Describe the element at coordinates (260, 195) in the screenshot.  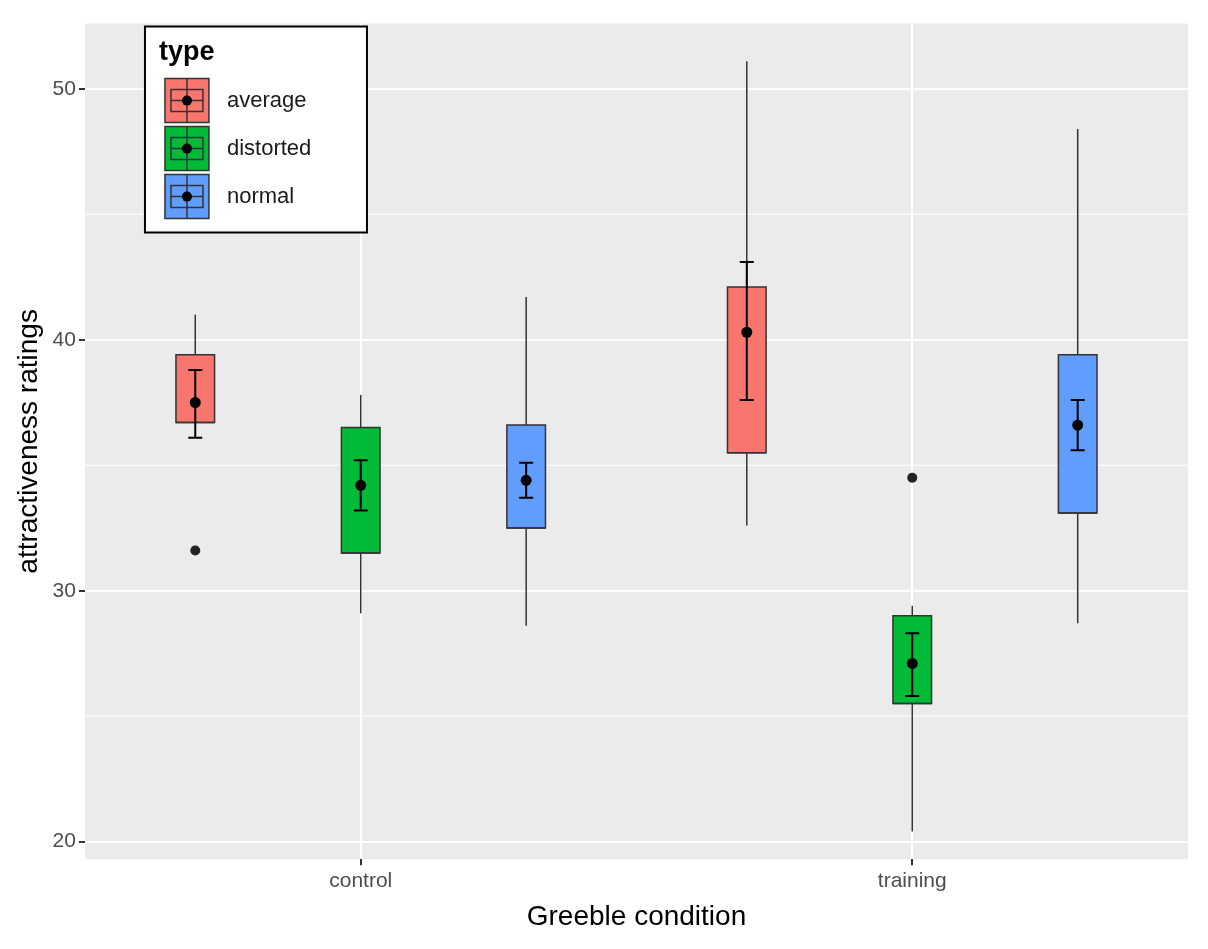
I see `legend-label: normal` at that location.